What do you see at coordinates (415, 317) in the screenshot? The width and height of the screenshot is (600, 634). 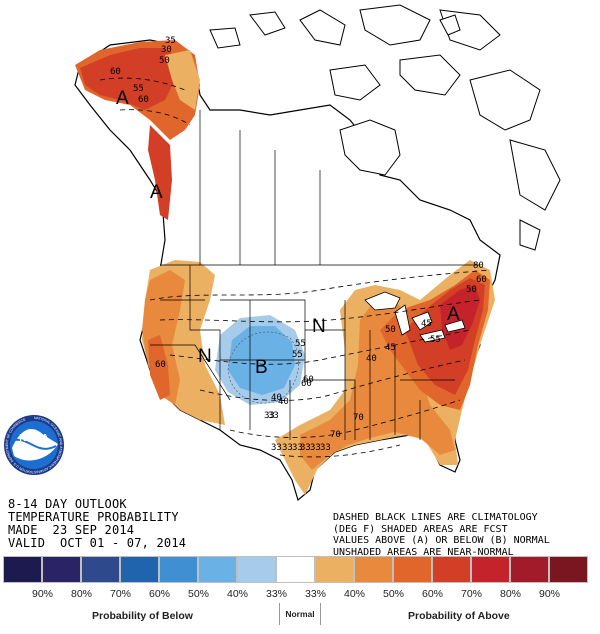 I see `great-lakes` at bounding box center [415, 317].